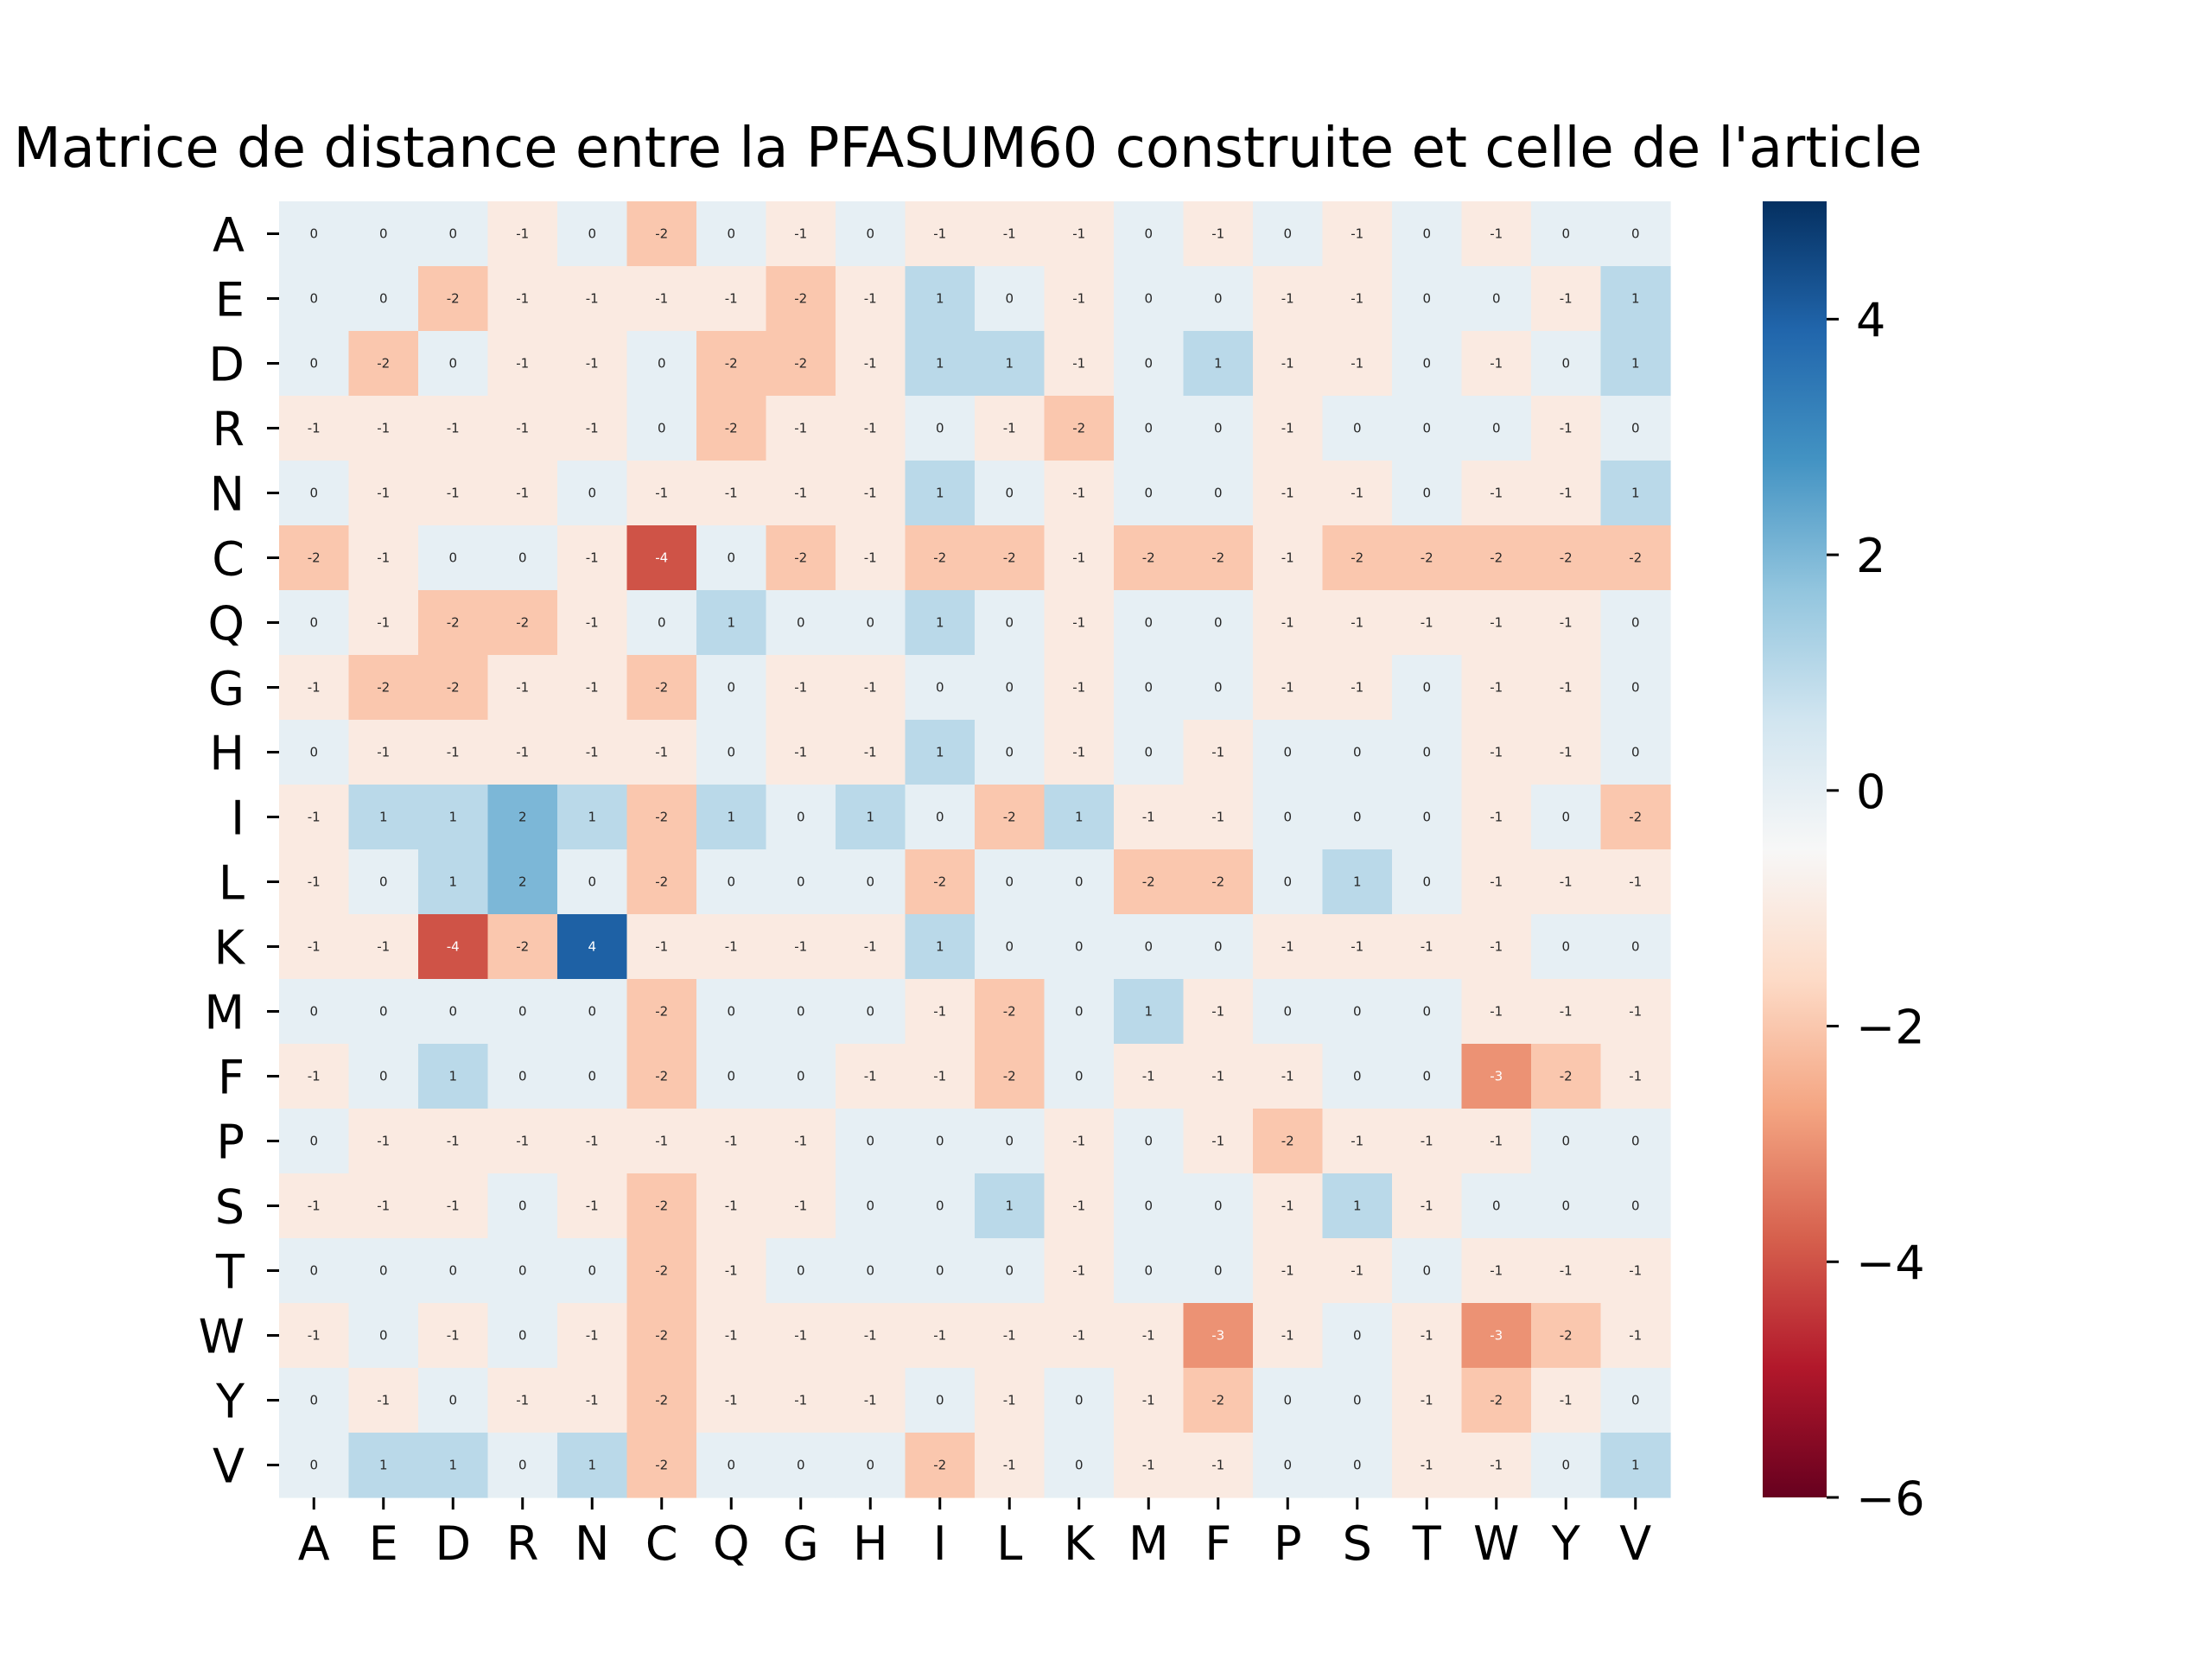 This screenshot has height=1659, width=2212. What do you see at coordinates (230, 1402) in the screenshot?
I see `y-tick-label: Y` at bounding box center [230, 1402].